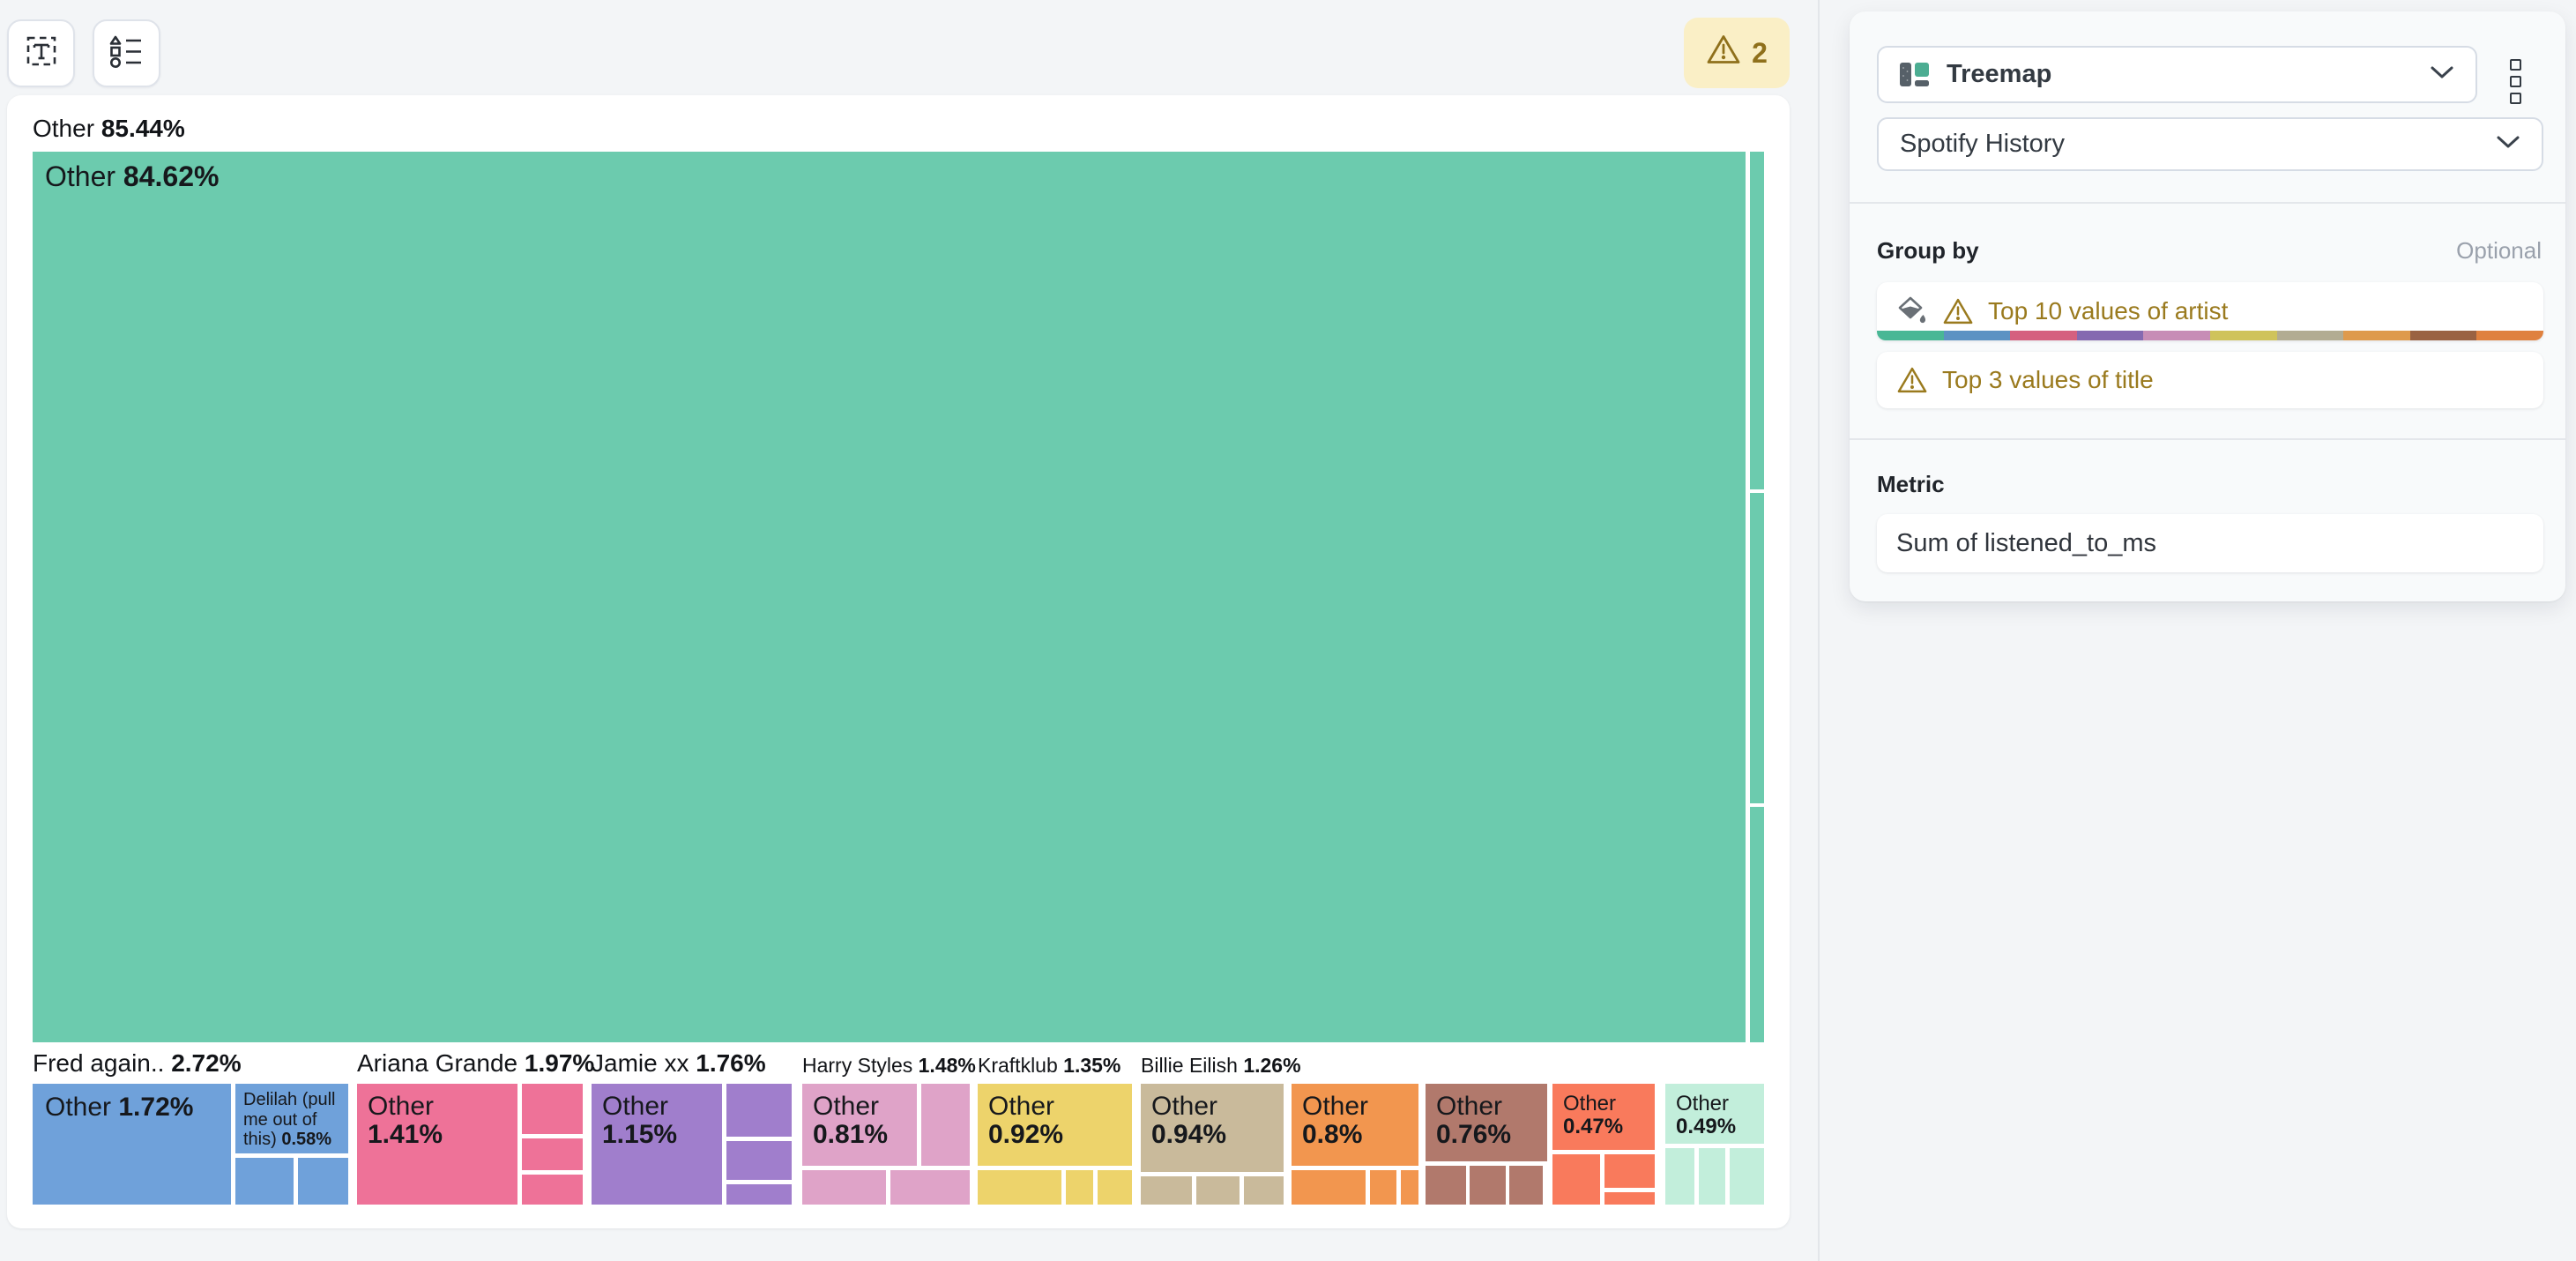 The width and height of the screenshot is (2576, 1261). Describe the element at coordinates (109, 128) in the screenshot. I see `treemap-group-label: Other 85.44%` at that location.